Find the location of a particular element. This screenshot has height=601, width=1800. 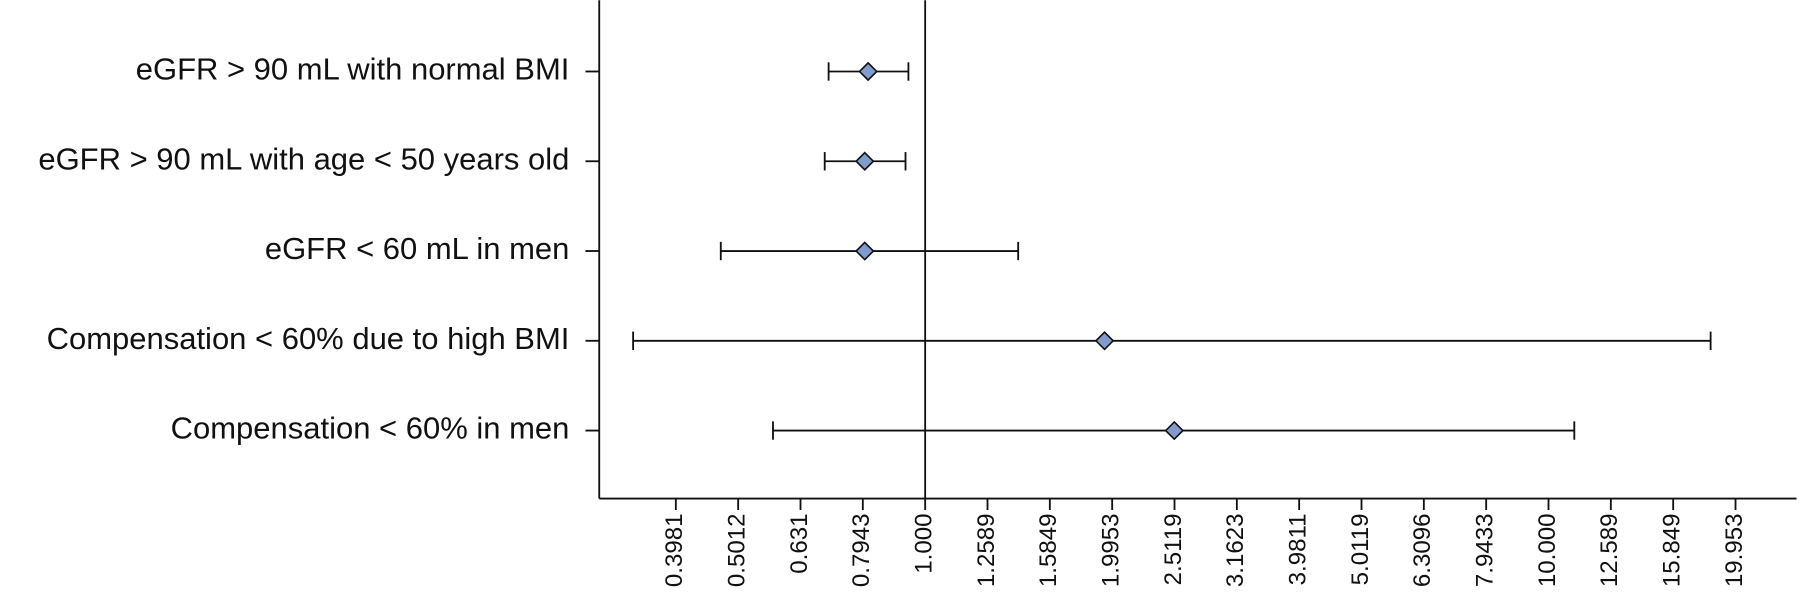

category-label: eGFR > 90 mL with normal BMI is located at coordinates (353, 69).